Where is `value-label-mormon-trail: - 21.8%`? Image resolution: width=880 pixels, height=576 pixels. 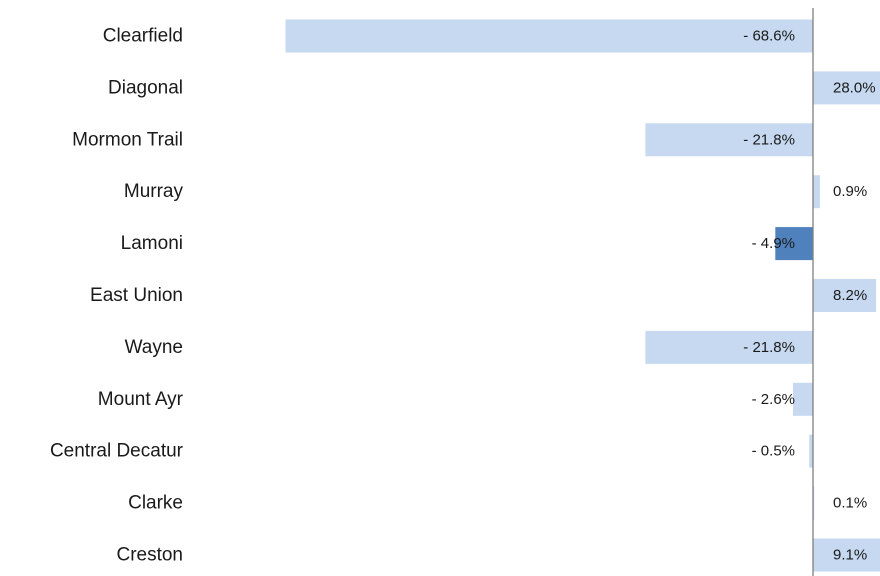
value-label-mormon-trail: - 21.8% is located at coordinates (769, 139).